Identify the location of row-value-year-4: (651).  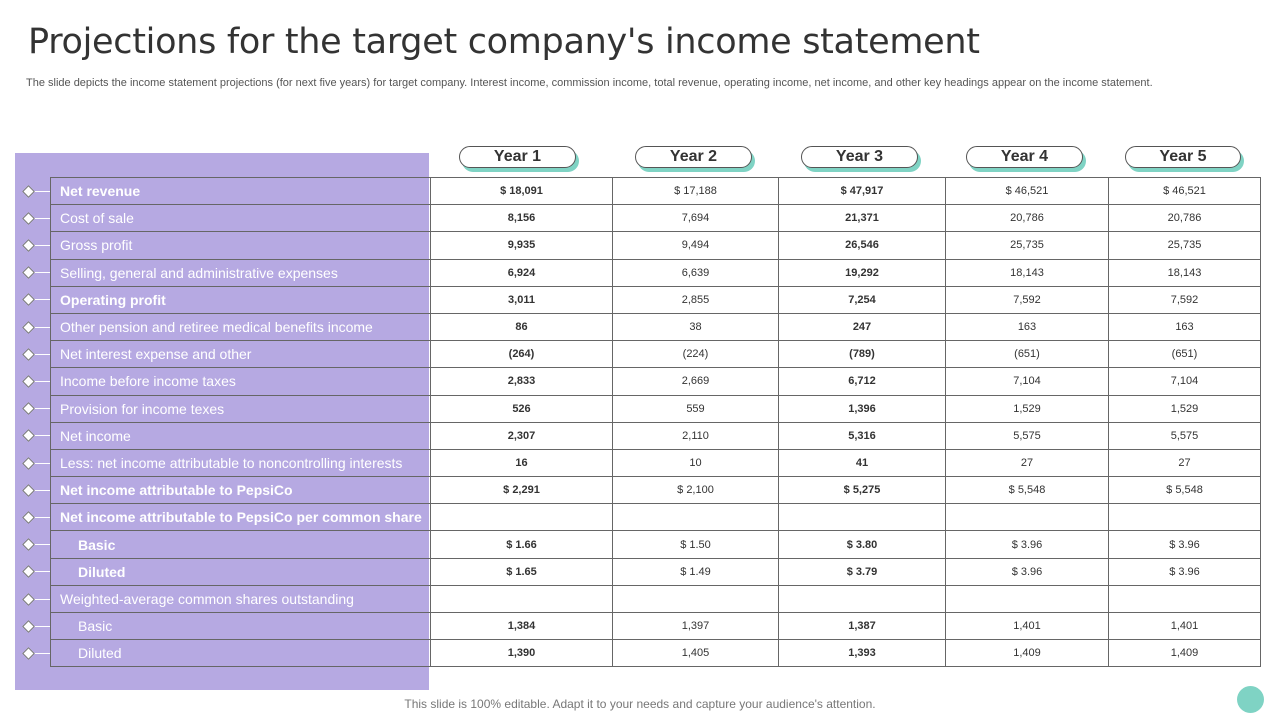
(1027, 354).